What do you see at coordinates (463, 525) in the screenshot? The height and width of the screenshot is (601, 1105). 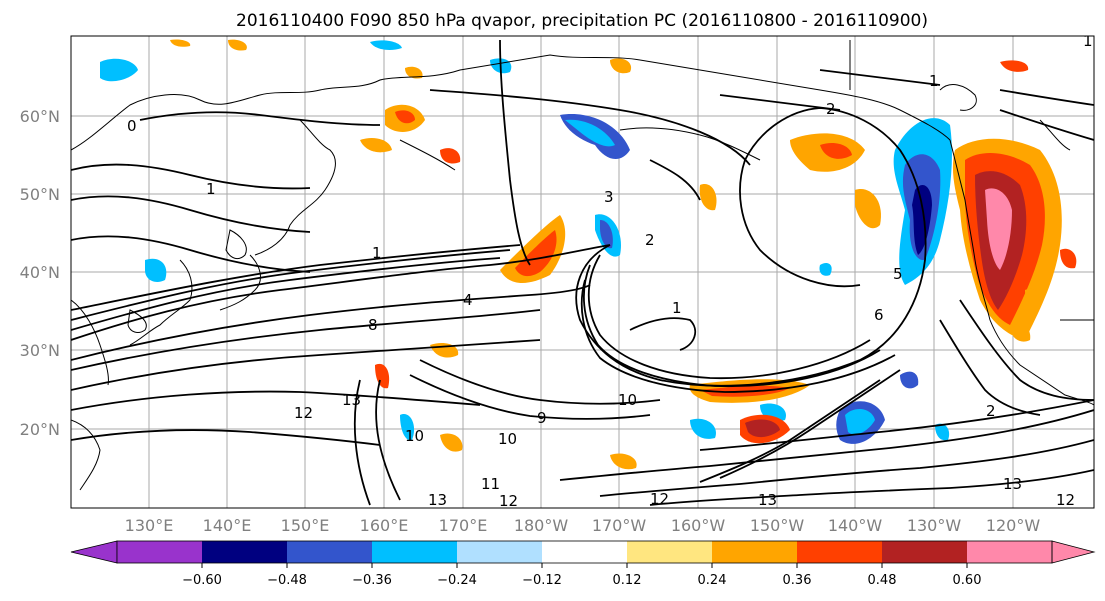 I see `lon-label: 170°E` at bounding box center [463, 525].